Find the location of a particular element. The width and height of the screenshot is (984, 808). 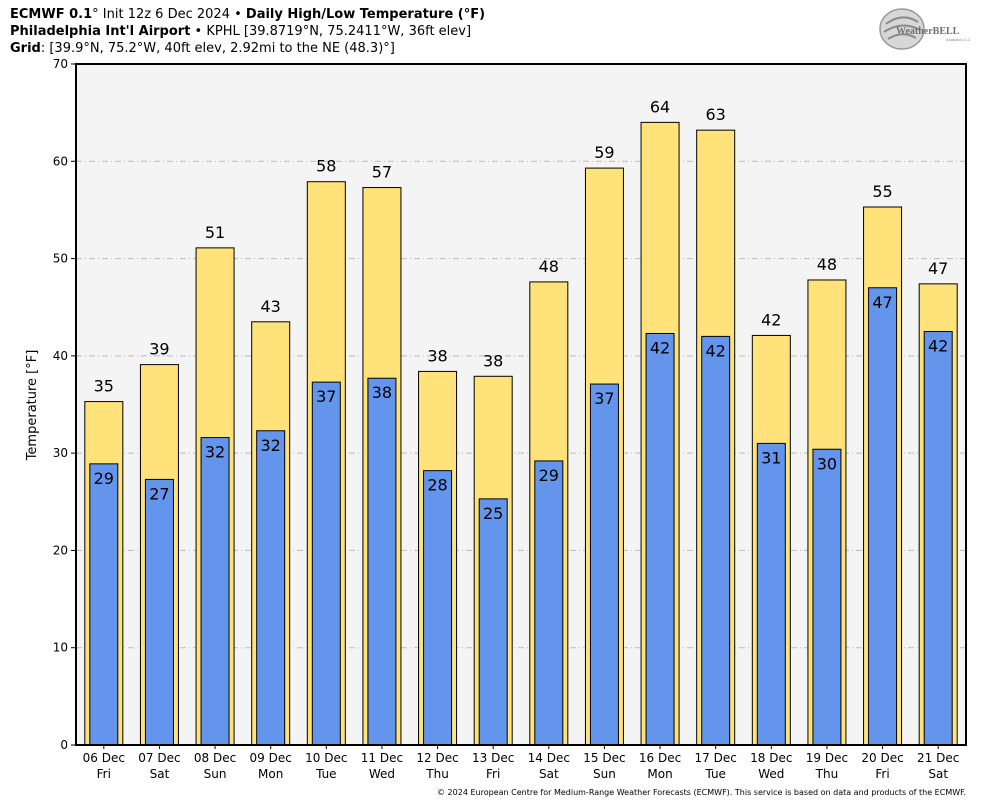

x-tick-date: 06 Dec is located at coordinates (104, 758).